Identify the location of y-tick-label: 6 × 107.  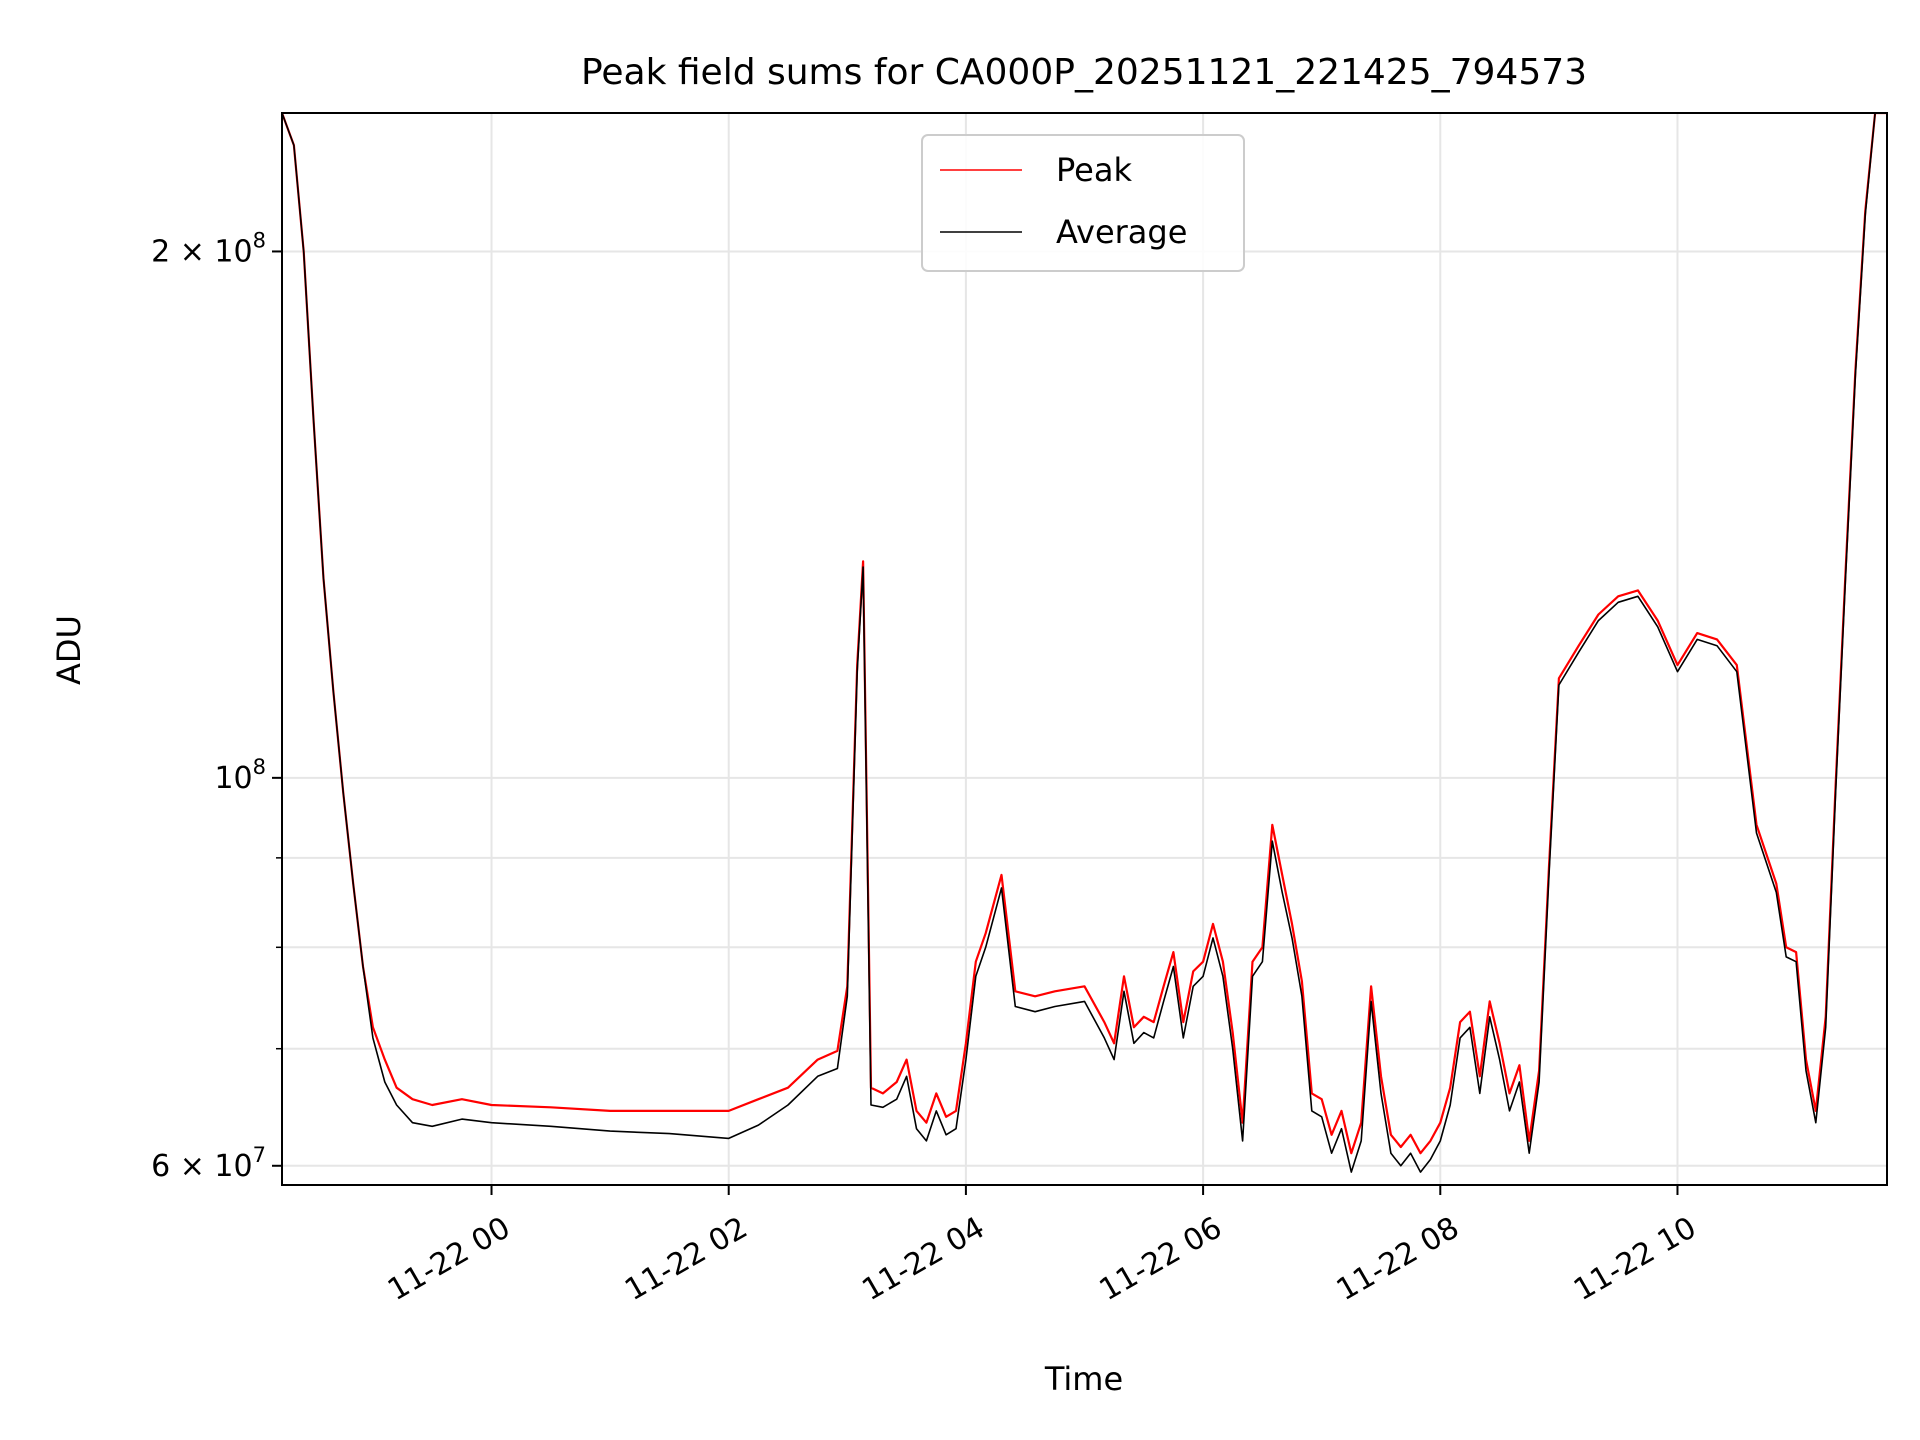
(208, 1163).